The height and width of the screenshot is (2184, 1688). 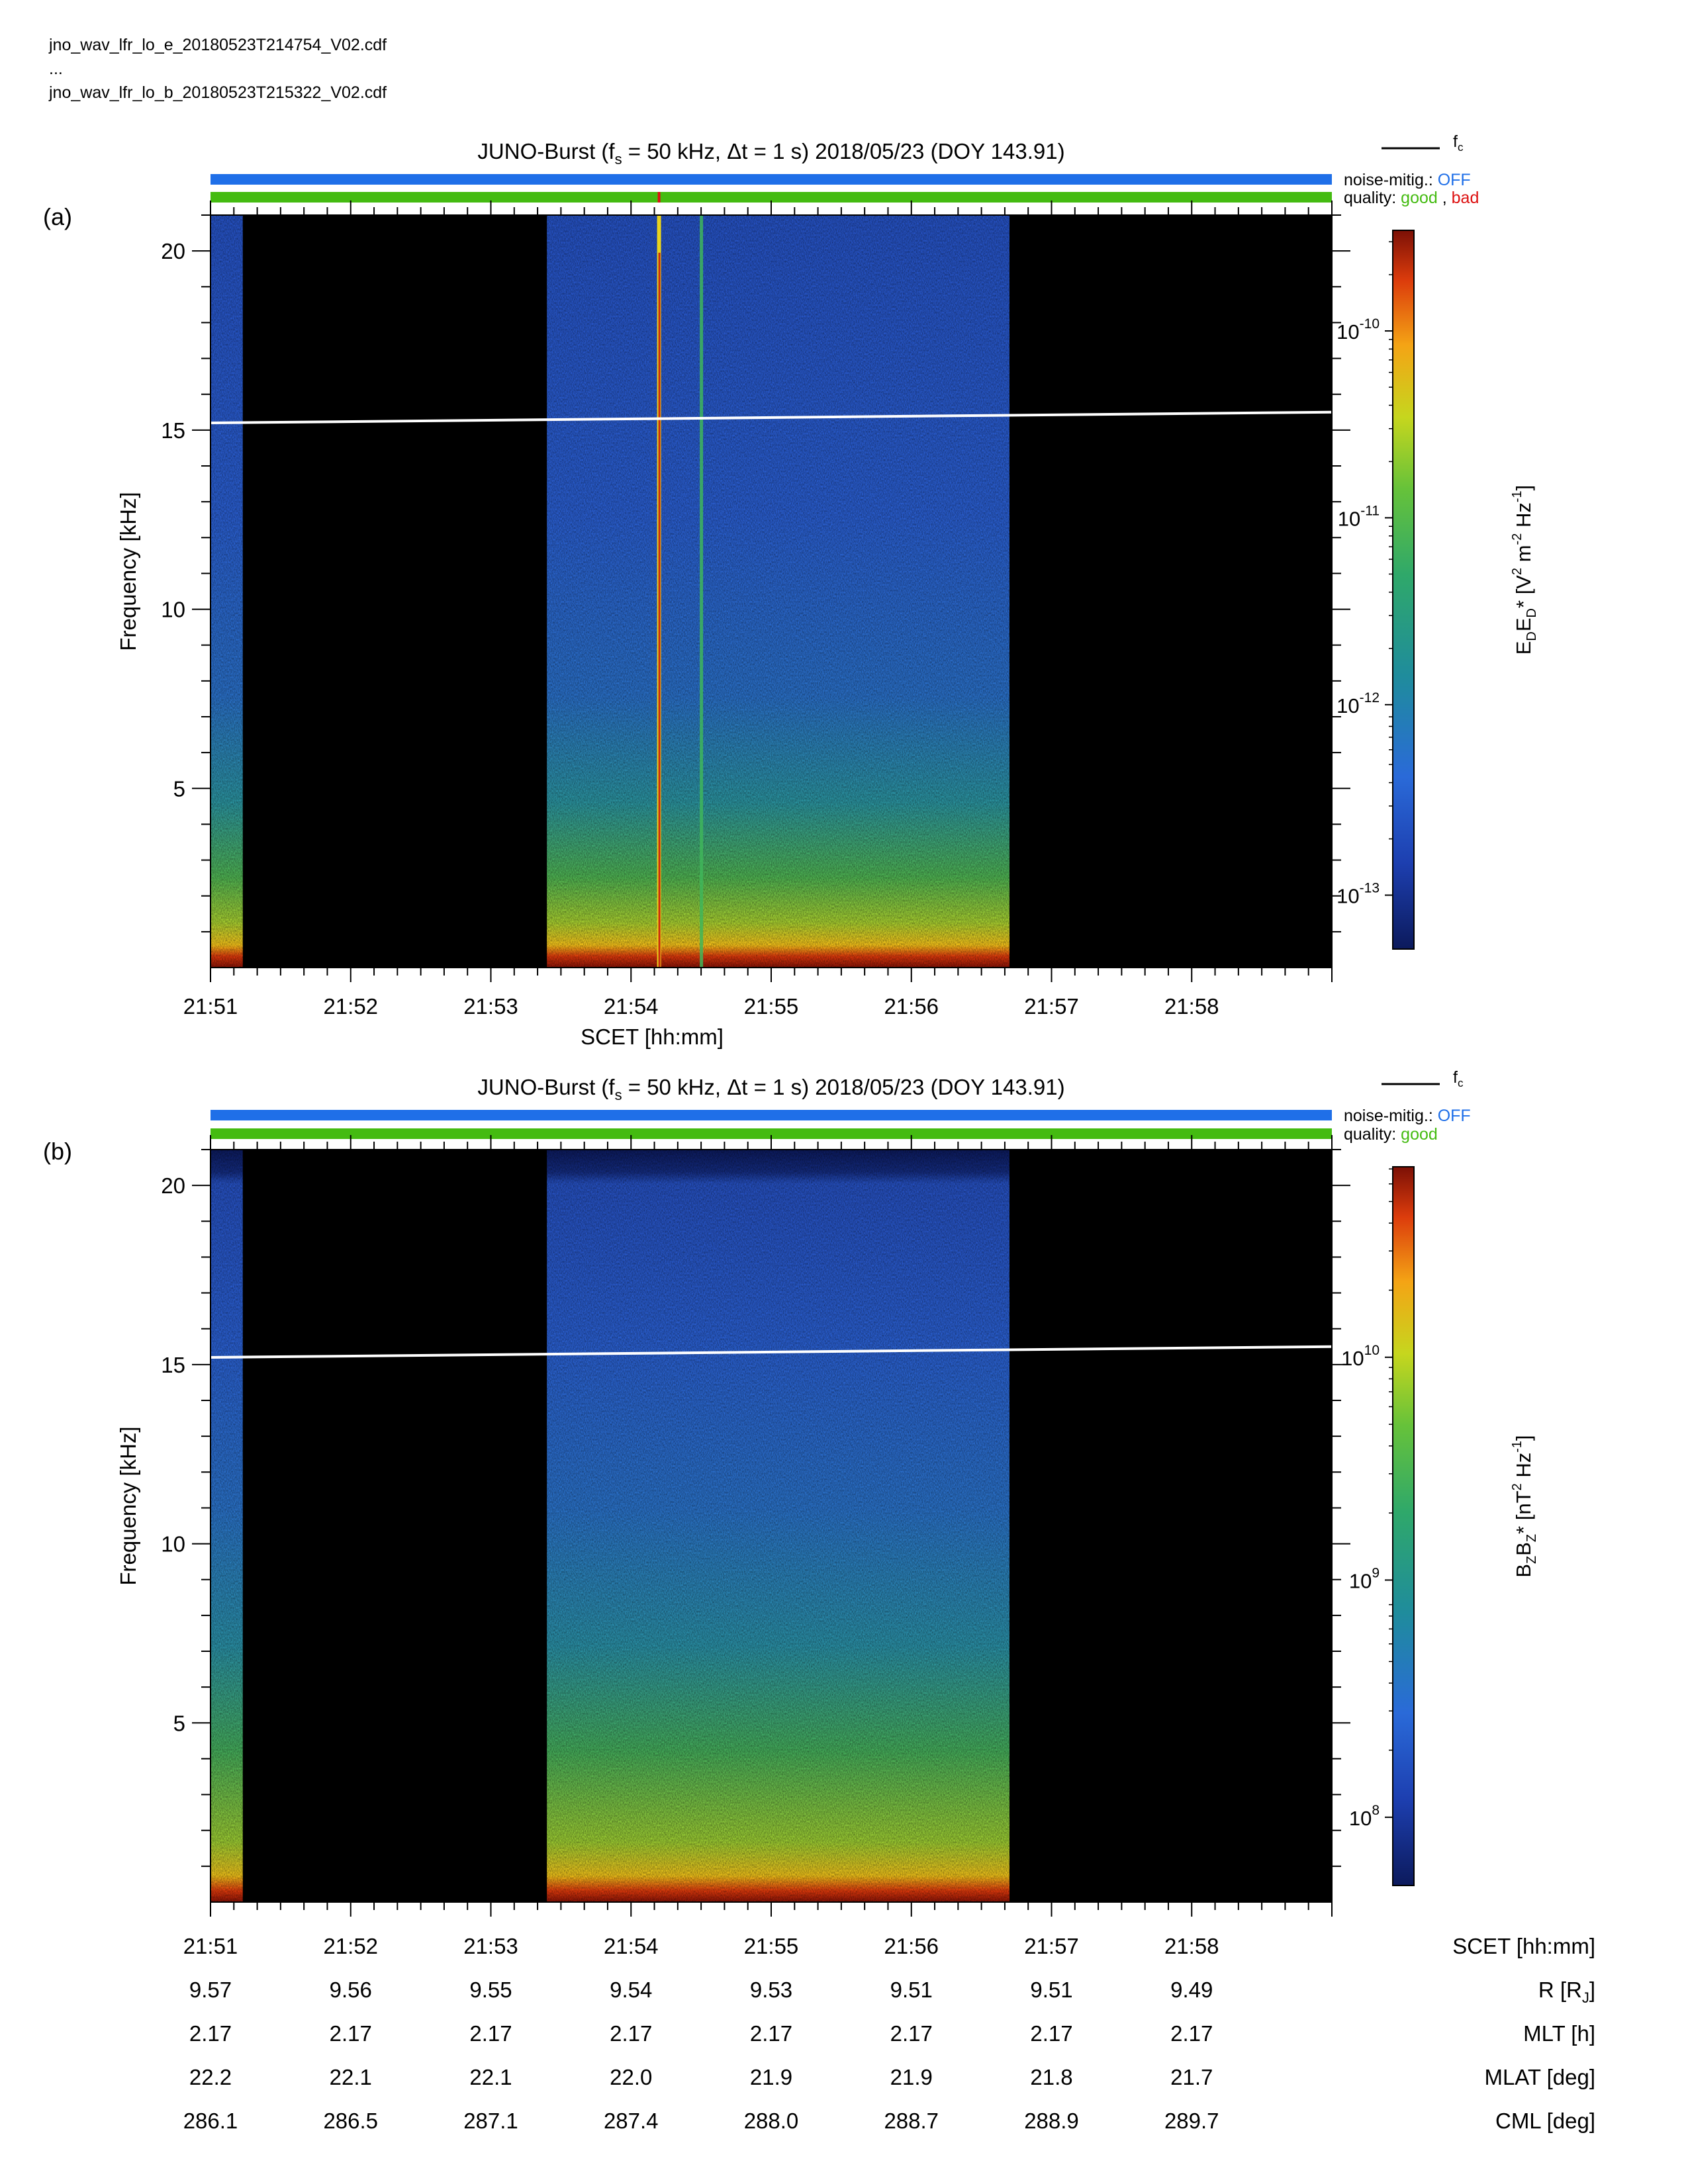 I want to click on ephemeris-value: 21:55, so click(x=771, y=1946).